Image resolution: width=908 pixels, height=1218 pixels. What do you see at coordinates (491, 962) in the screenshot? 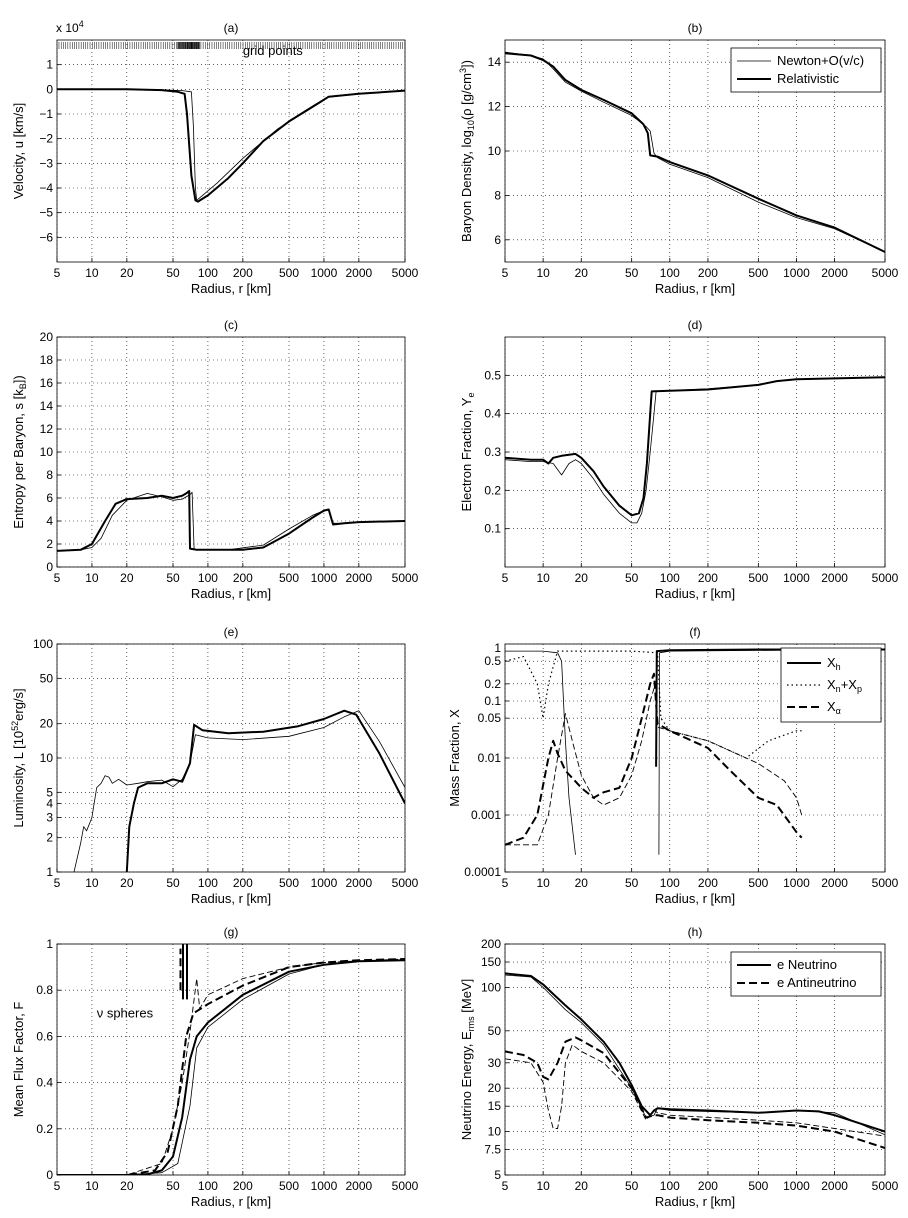
I see `y-tick-label: 150` at bounding box center [491, 962].